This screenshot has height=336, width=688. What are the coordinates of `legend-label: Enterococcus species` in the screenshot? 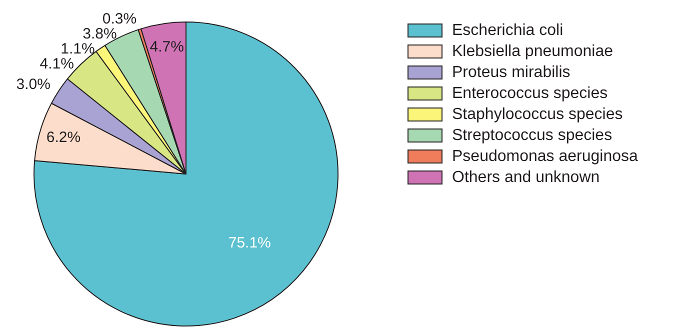 It's located at (530, 93).